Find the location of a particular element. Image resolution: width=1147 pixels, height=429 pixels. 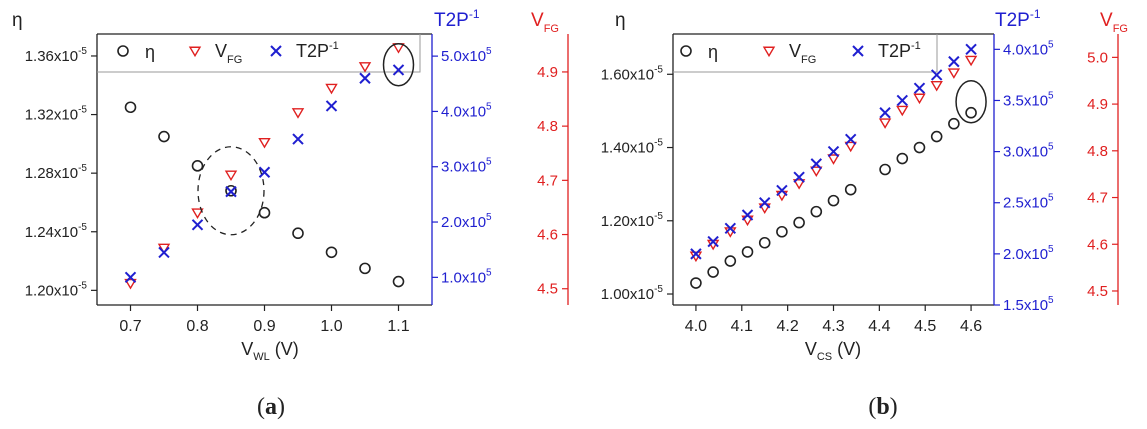

legend-vfg-marker is located at coordinates (195, 52).